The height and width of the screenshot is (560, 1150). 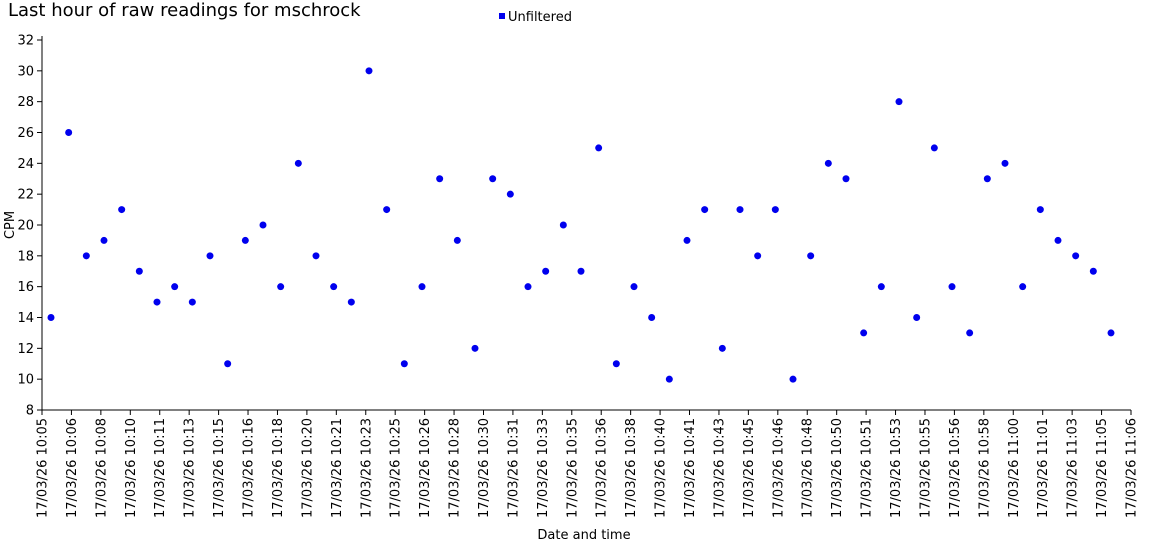 I want to click on y-tick-label: 24, so click(x=25, y=164).